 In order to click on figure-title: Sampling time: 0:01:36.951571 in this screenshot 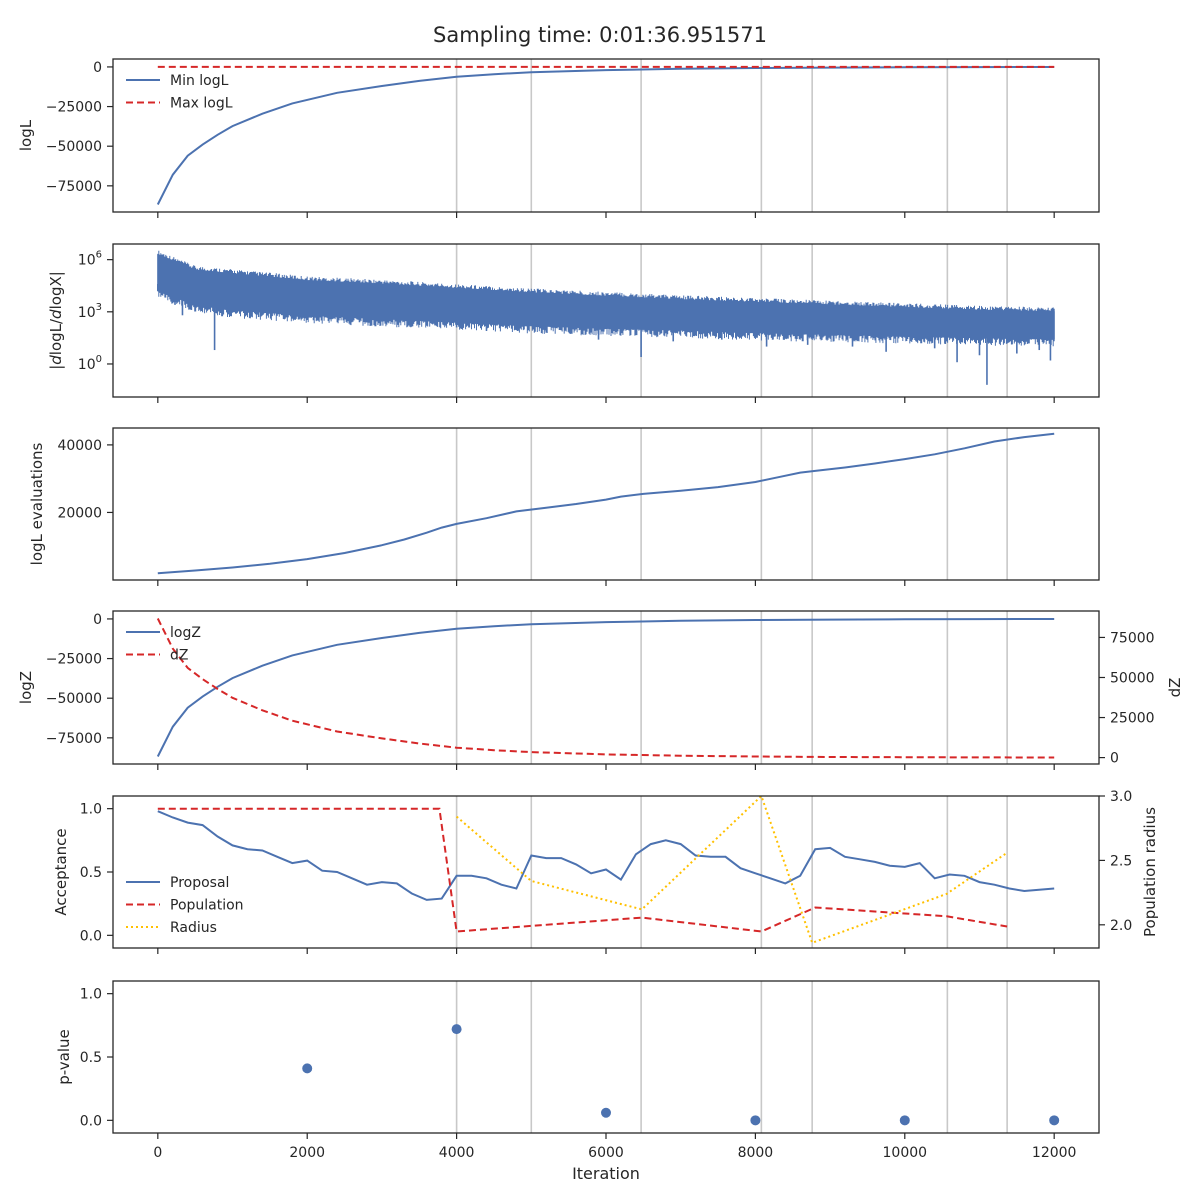, I will do `click(600, 35)`.